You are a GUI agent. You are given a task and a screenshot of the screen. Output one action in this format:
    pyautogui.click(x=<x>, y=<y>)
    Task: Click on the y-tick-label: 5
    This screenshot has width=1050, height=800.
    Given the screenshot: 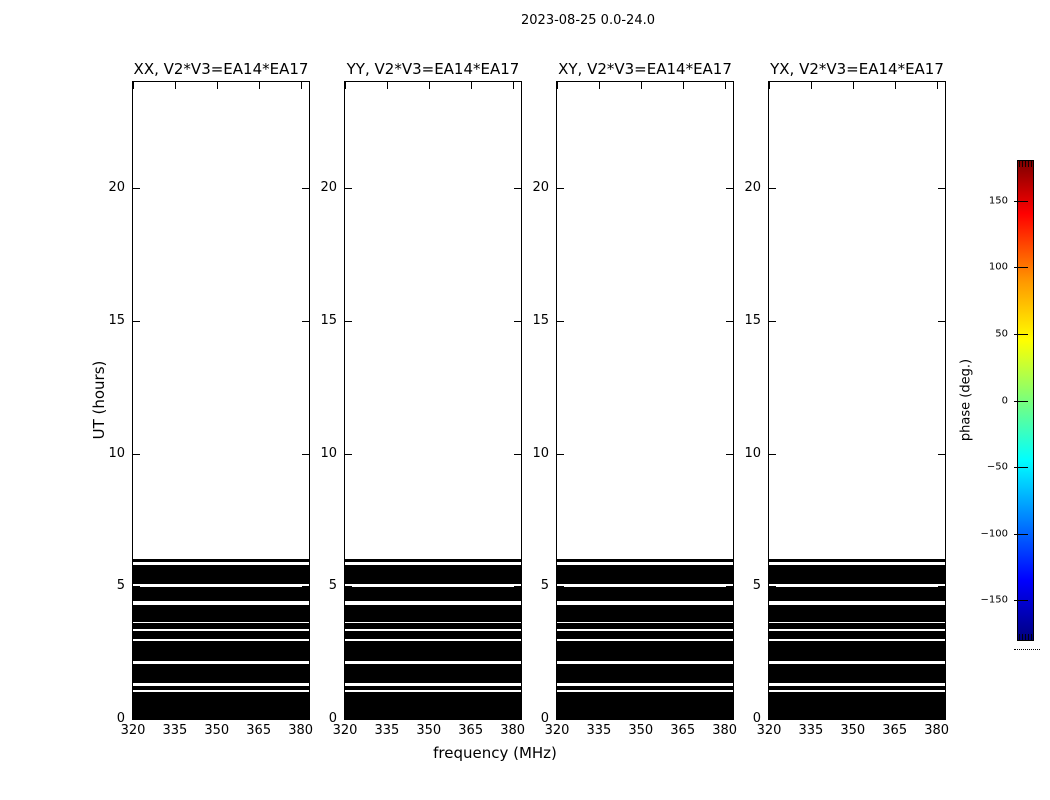 What is the action you would take?
    pyautogui.click(x=756, y=586)
    